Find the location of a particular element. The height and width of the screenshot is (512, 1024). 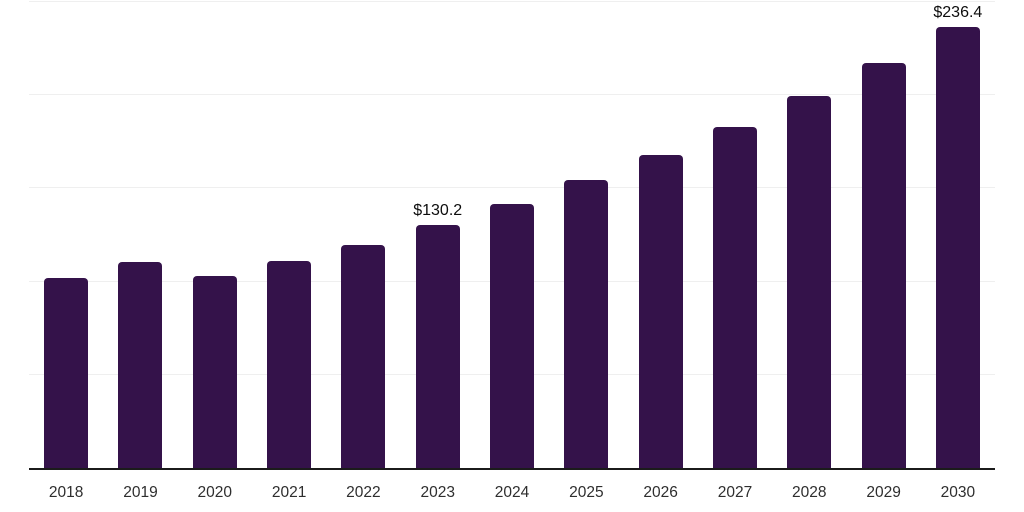

bar-2018 is located at coordinates (66, 372).